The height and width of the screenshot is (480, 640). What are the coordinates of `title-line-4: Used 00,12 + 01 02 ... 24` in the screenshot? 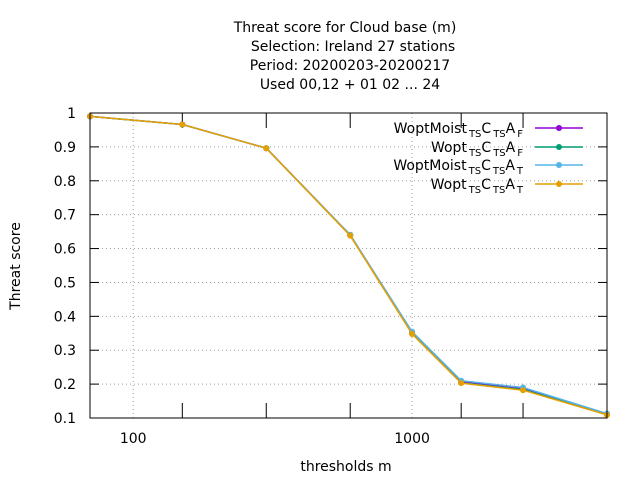 It's located at (350, 85).